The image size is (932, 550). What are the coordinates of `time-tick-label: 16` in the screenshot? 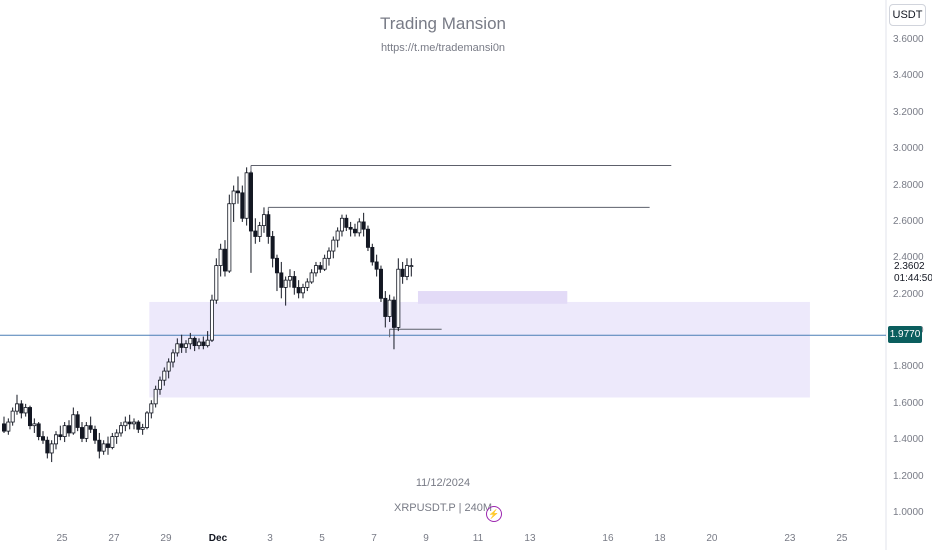 It's located at (608, 538).